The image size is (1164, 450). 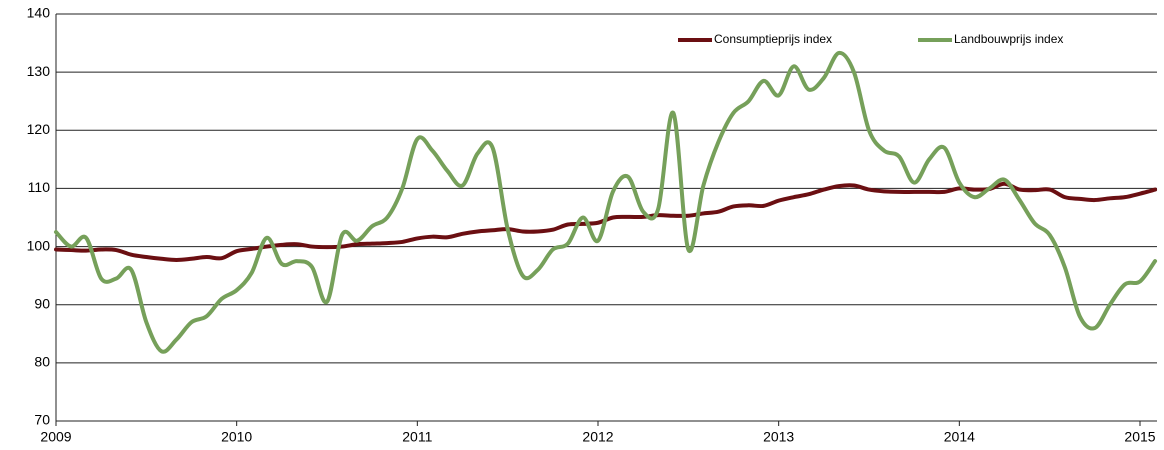 I want to click on y-tick-label: 70, so click(x=42, y=420).